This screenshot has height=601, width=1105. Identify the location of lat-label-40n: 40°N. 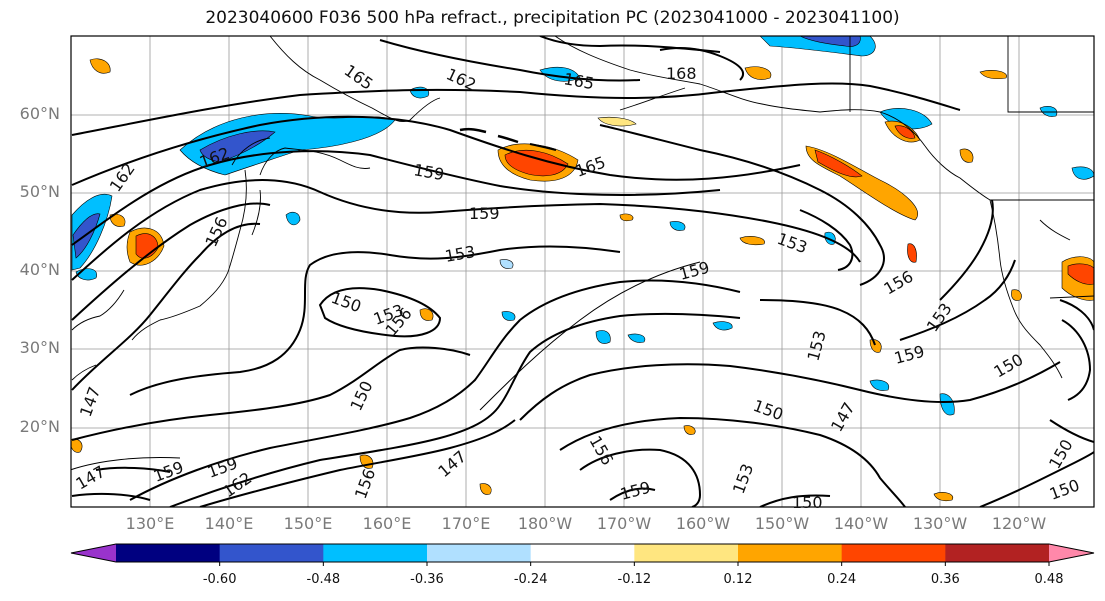
(39, 269).